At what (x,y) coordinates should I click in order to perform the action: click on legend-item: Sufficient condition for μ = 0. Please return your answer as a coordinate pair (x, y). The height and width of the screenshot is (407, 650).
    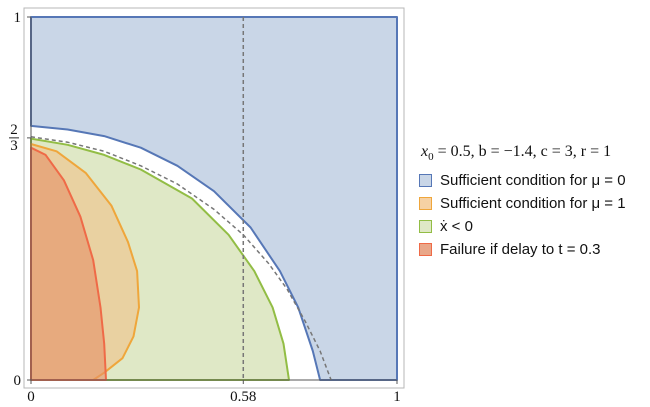
    Looking at the image, I should click on (533, 180).